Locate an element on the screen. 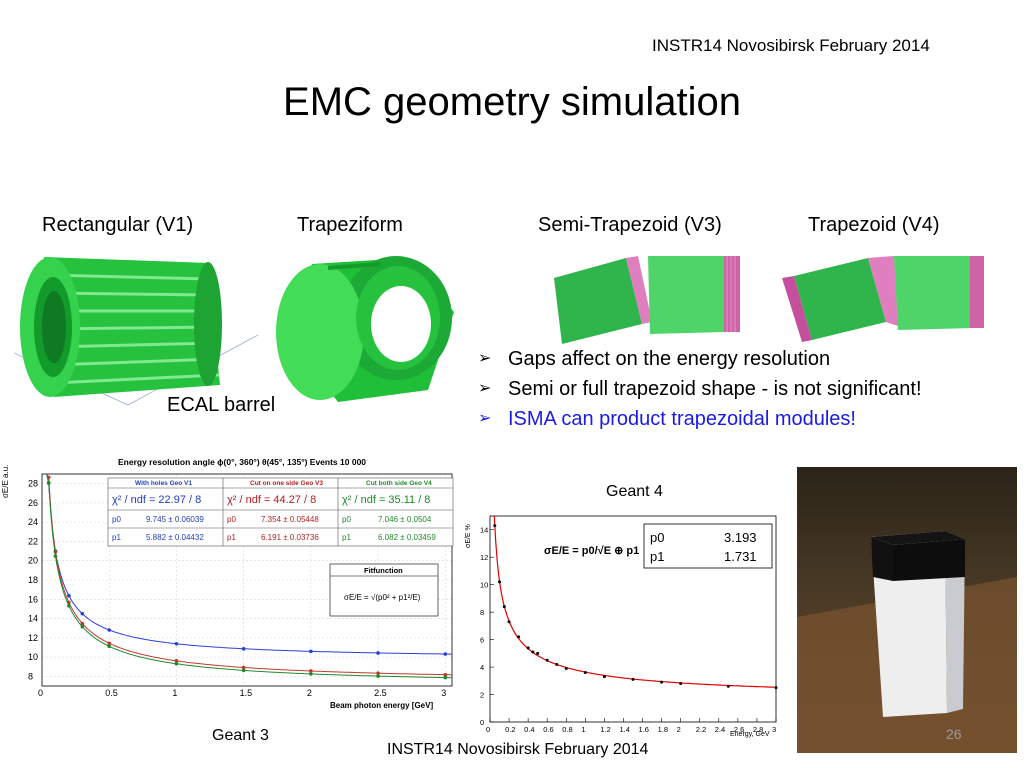 This screenshot has height=768, width=1024. geant4-xtick-label: 3 is located at coordinates (774, 729).